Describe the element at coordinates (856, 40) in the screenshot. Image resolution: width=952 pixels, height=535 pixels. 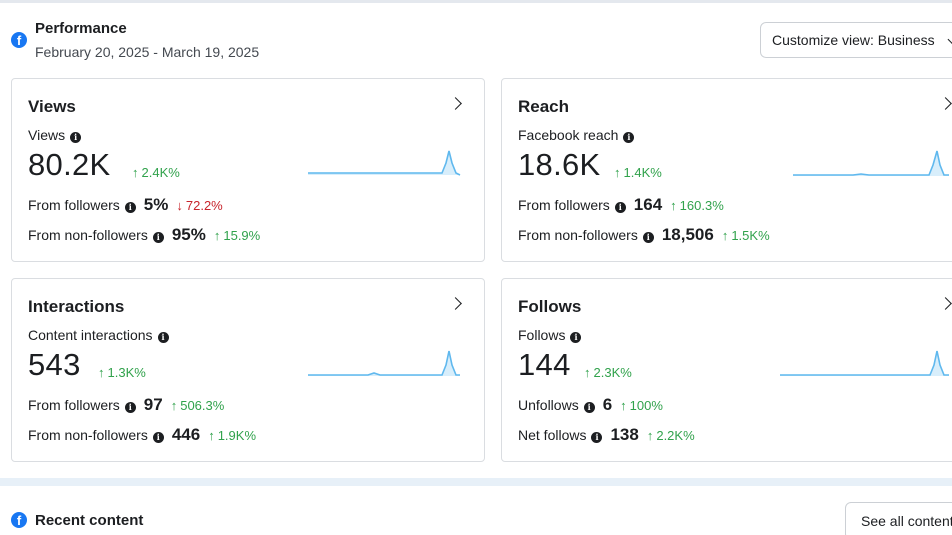
I see `customize-view-dropdown: Customize view: Business` at that location.